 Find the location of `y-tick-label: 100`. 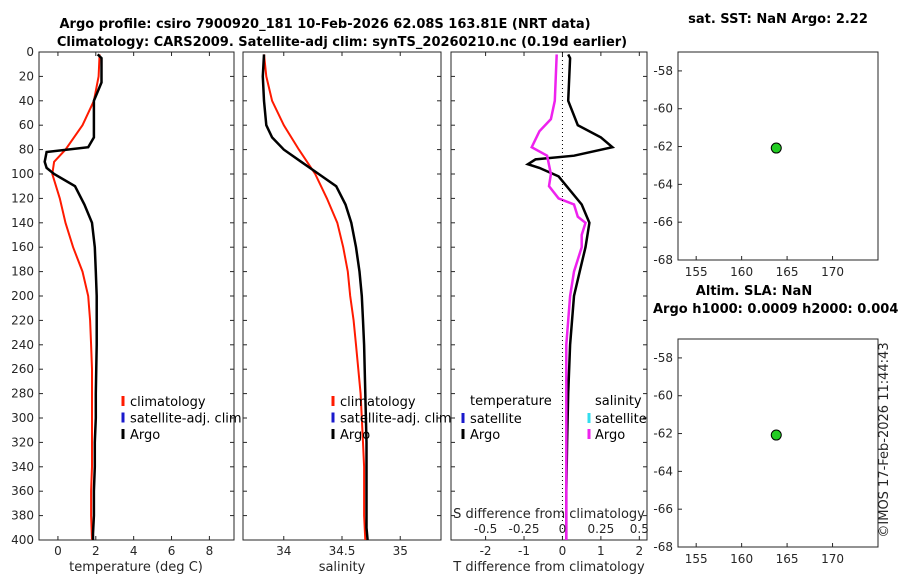

y-tick-label: 100 is located at coordinates (22, 174).